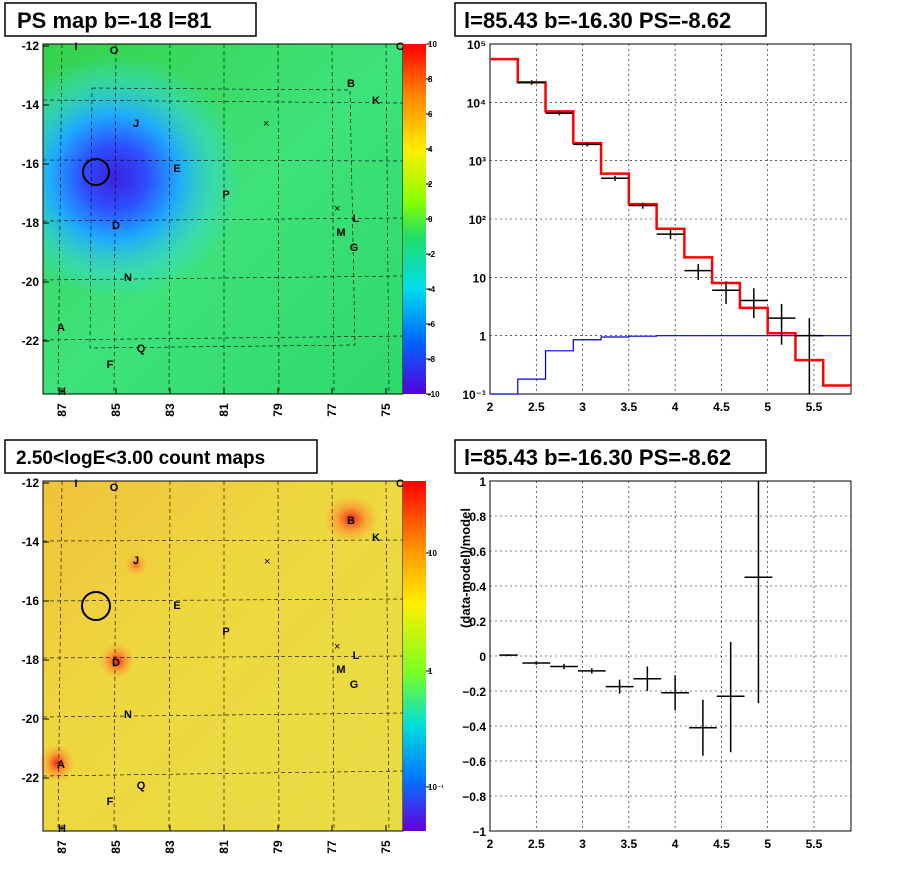  Describe the element at coordinates (814, 407) in the screenshot. I see `x-tick-label: 5.5` at that location.